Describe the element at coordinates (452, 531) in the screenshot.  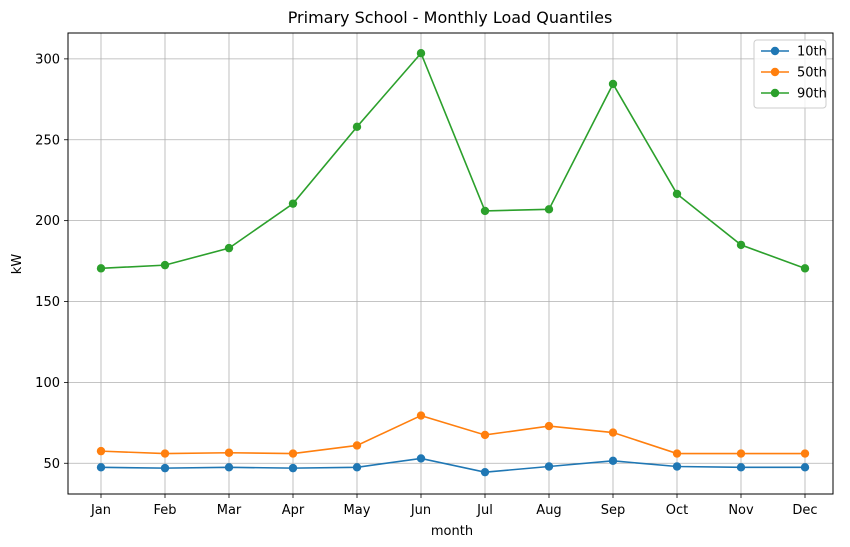
I see `x-axis-title: month` at that location.